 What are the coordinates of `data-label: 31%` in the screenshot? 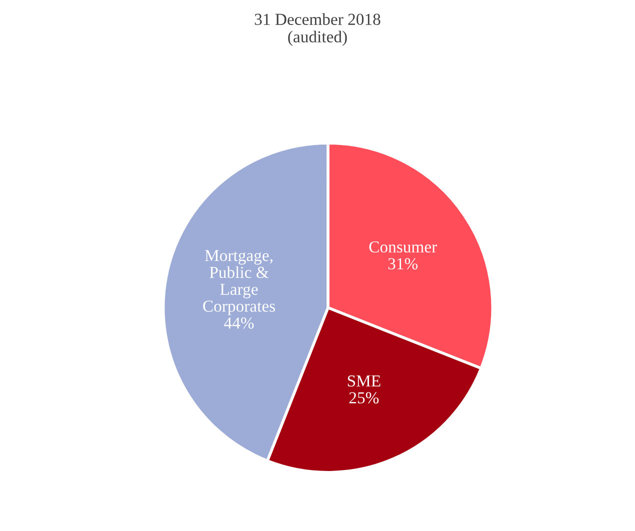 It's located at (403, 264).